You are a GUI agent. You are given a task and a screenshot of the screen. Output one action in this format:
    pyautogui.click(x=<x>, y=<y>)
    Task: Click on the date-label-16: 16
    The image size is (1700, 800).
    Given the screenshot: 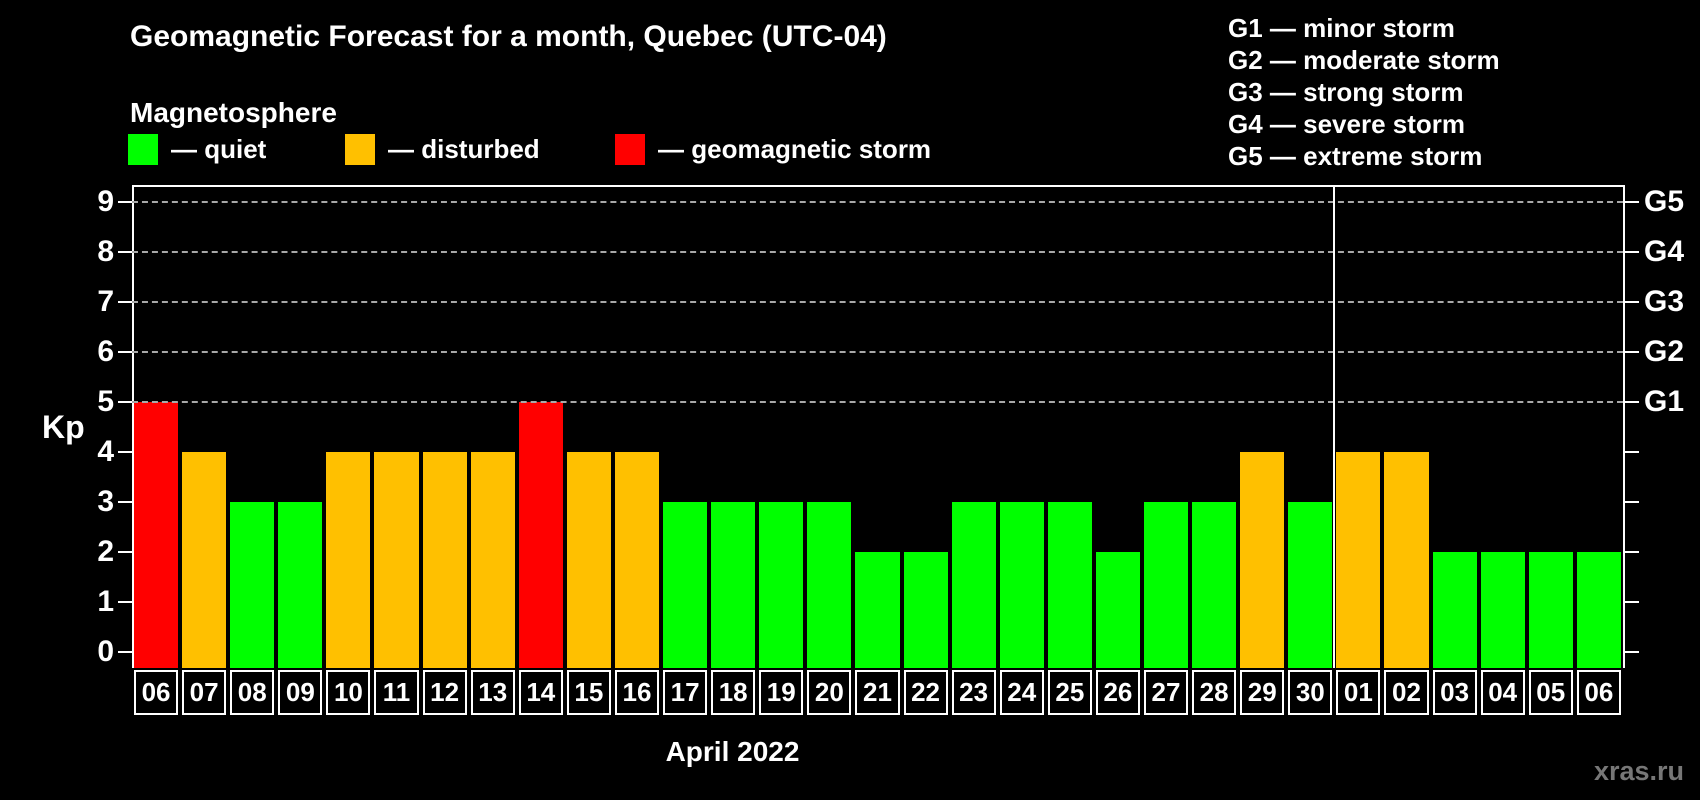 What is the action you would take?
    pyautogui.click(x=637, y=692)
    